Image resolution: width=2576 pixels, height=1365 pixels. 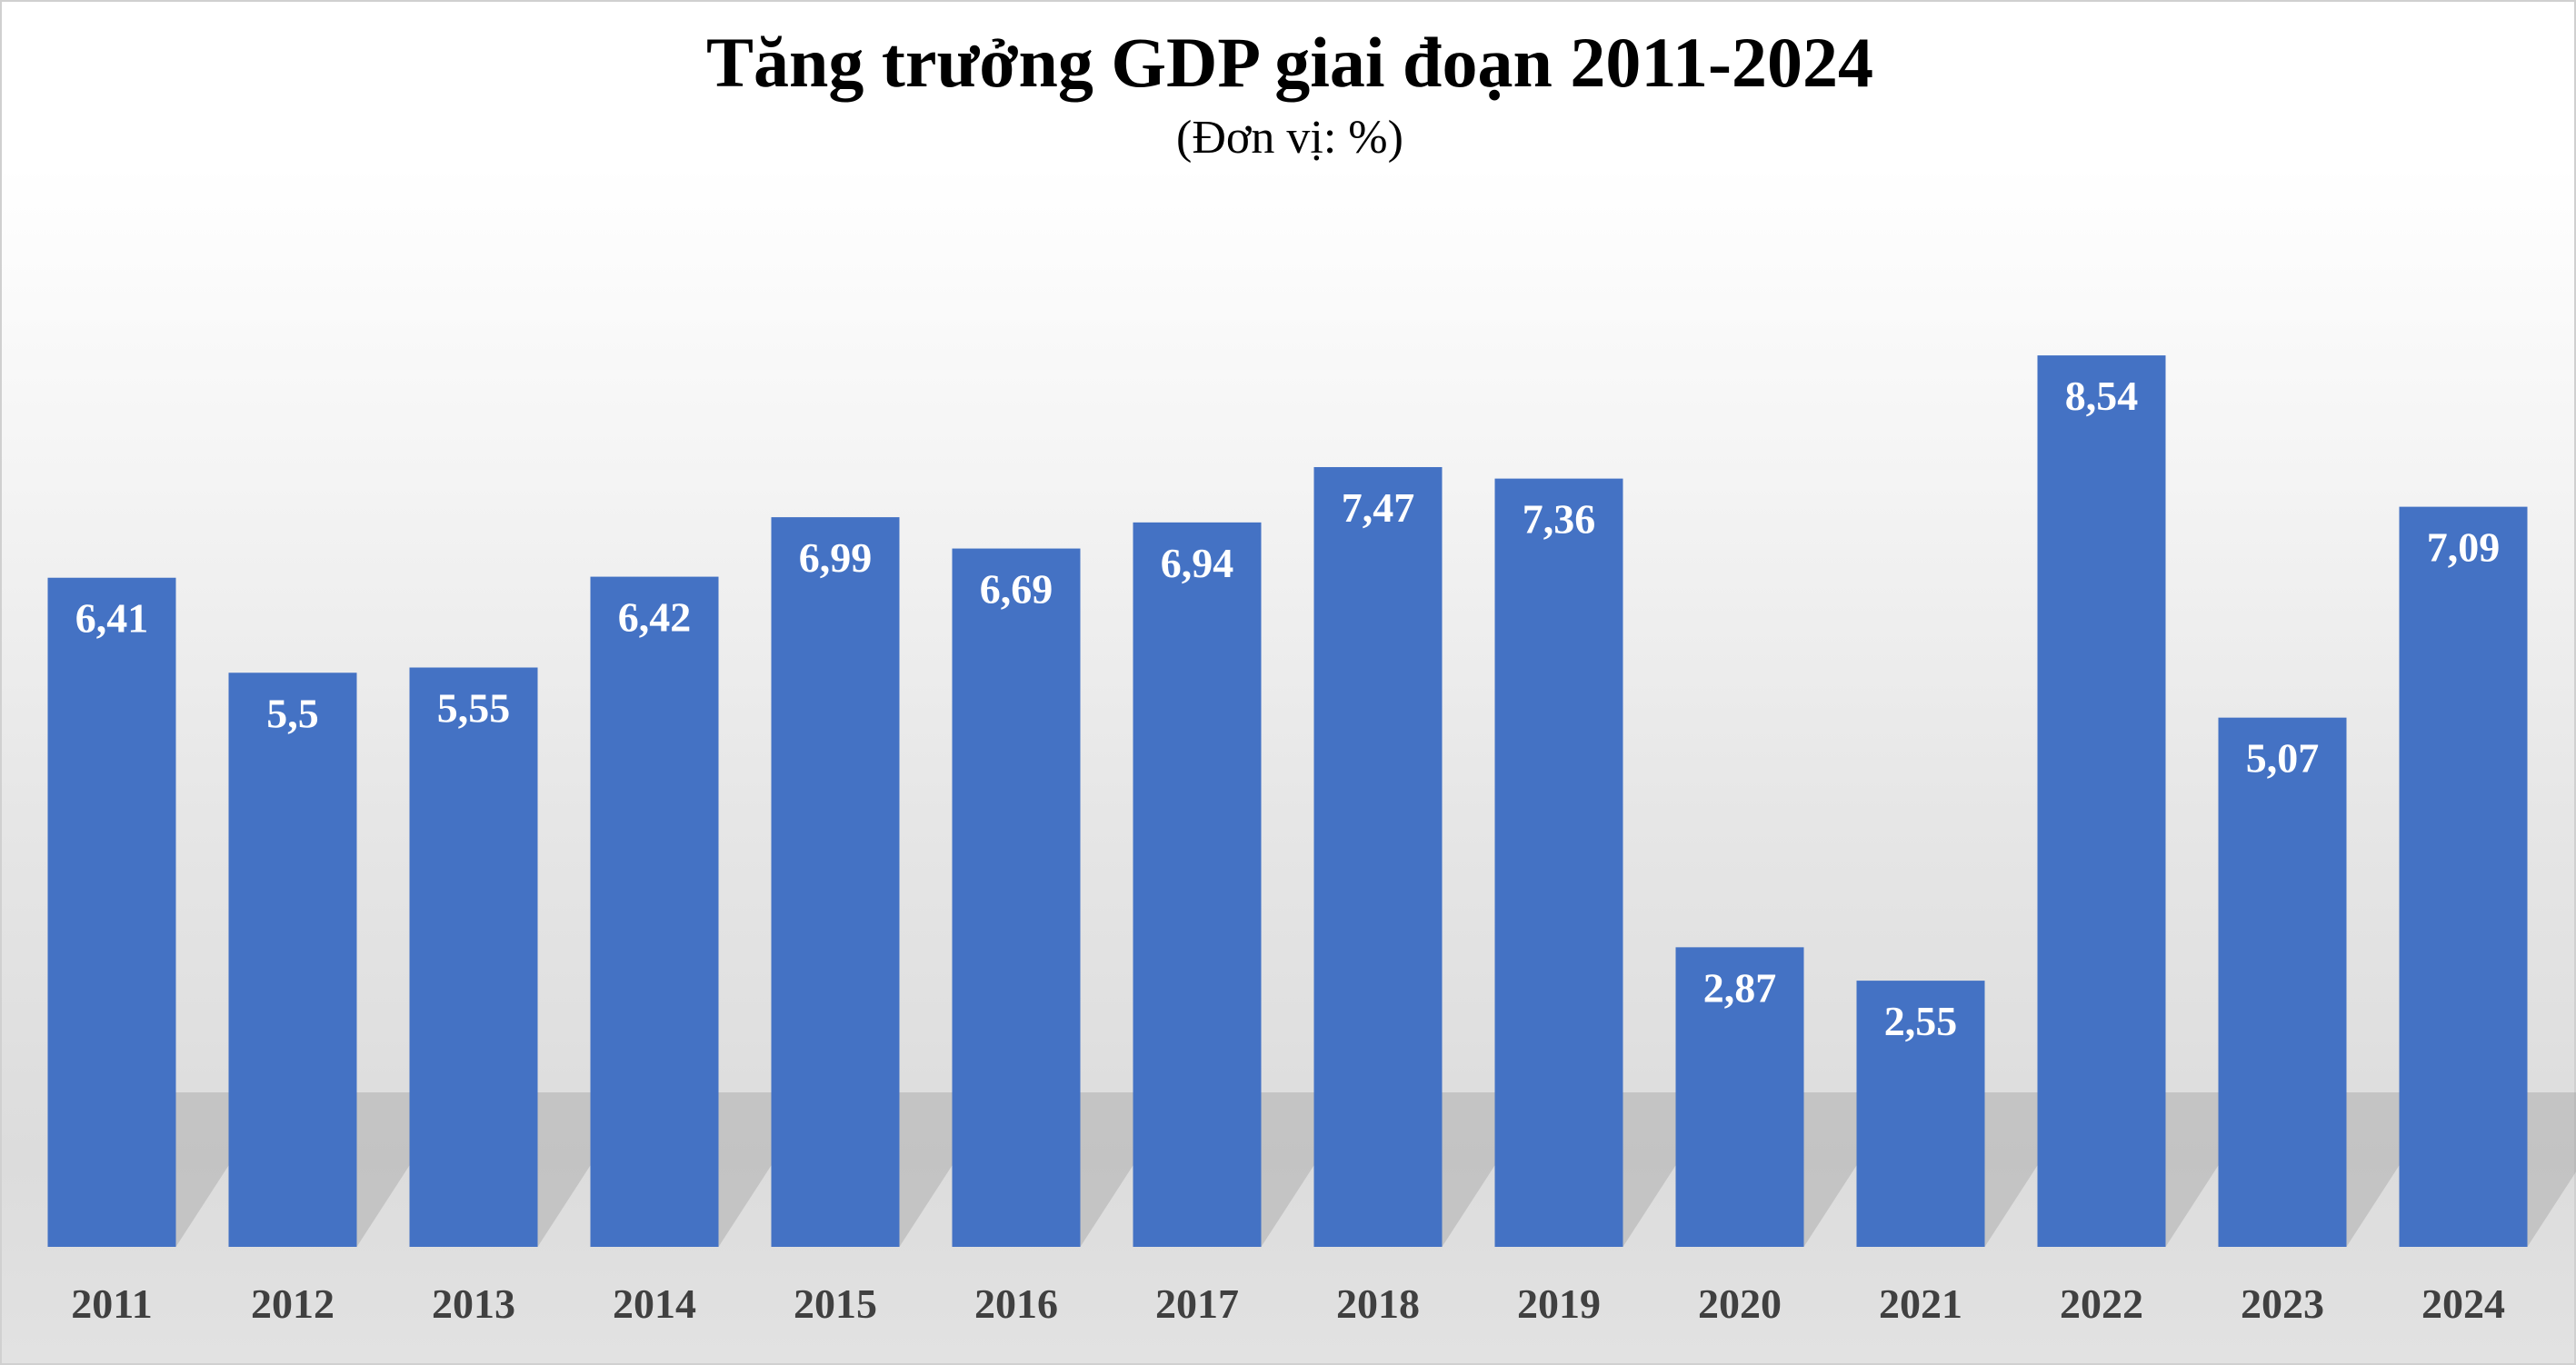 I want to click on chart-title: Tăng trưởng GDP giai đoạn 2011-2024, so click(x=1289, y=63).